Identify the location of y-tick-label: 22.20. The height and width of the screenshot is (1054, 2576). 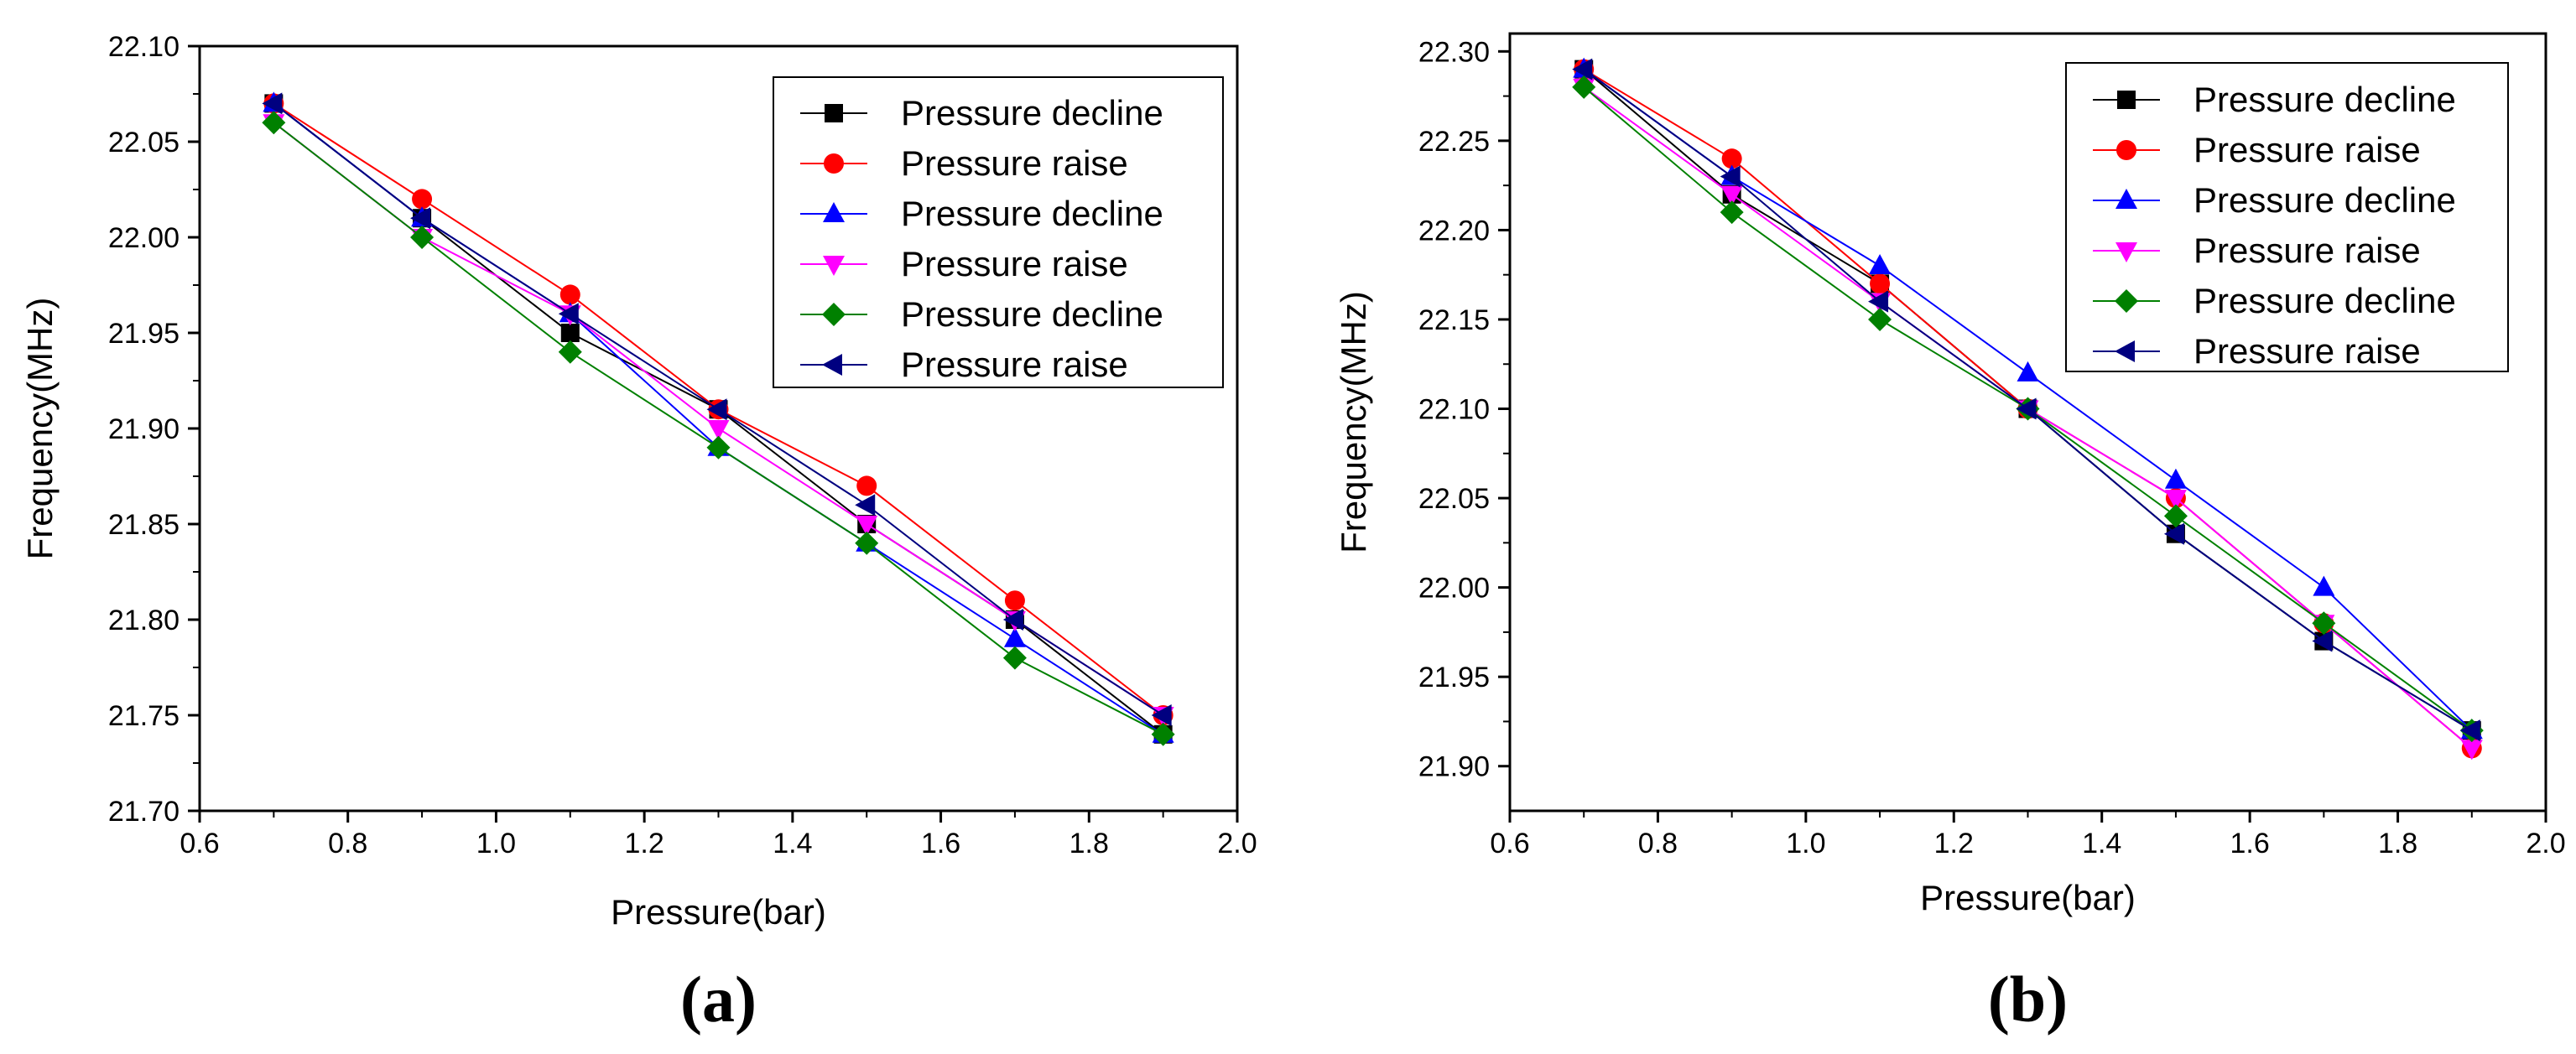
(1454, 231).